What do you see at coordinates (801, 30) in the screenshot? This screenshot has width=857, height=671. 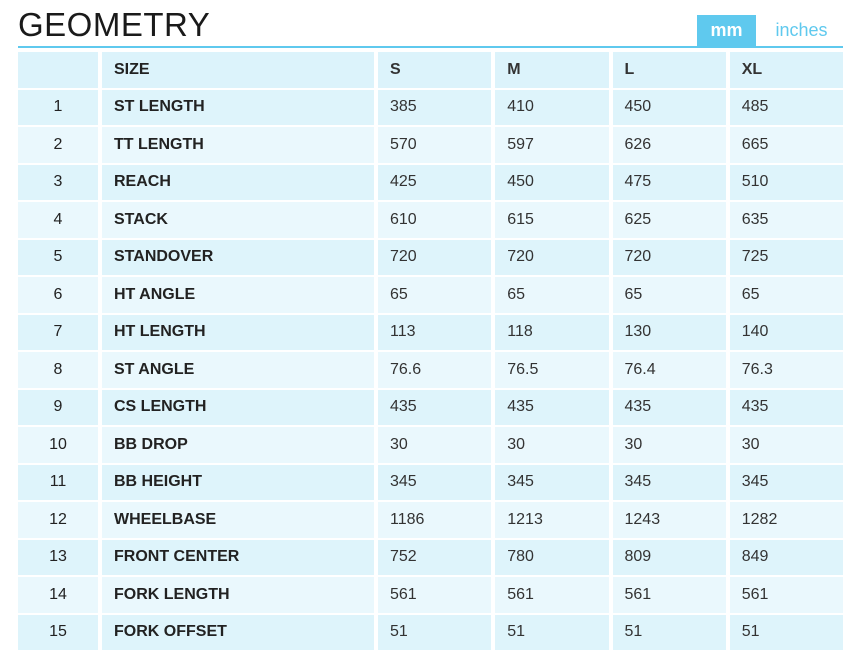 I see `unit-tab: inches` at bounding box center [801, 30].